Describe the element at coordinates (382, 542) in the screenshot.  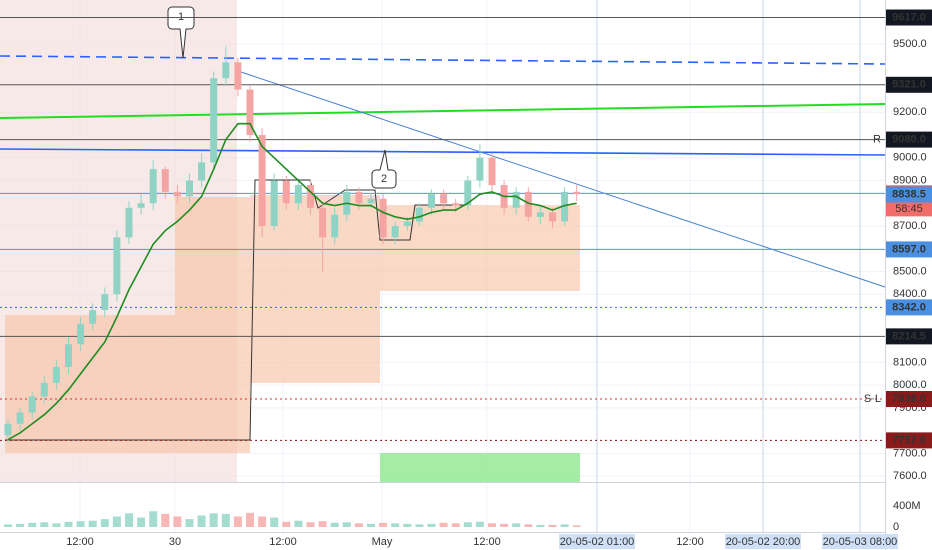
I see `x-tick-label: May` at that location.